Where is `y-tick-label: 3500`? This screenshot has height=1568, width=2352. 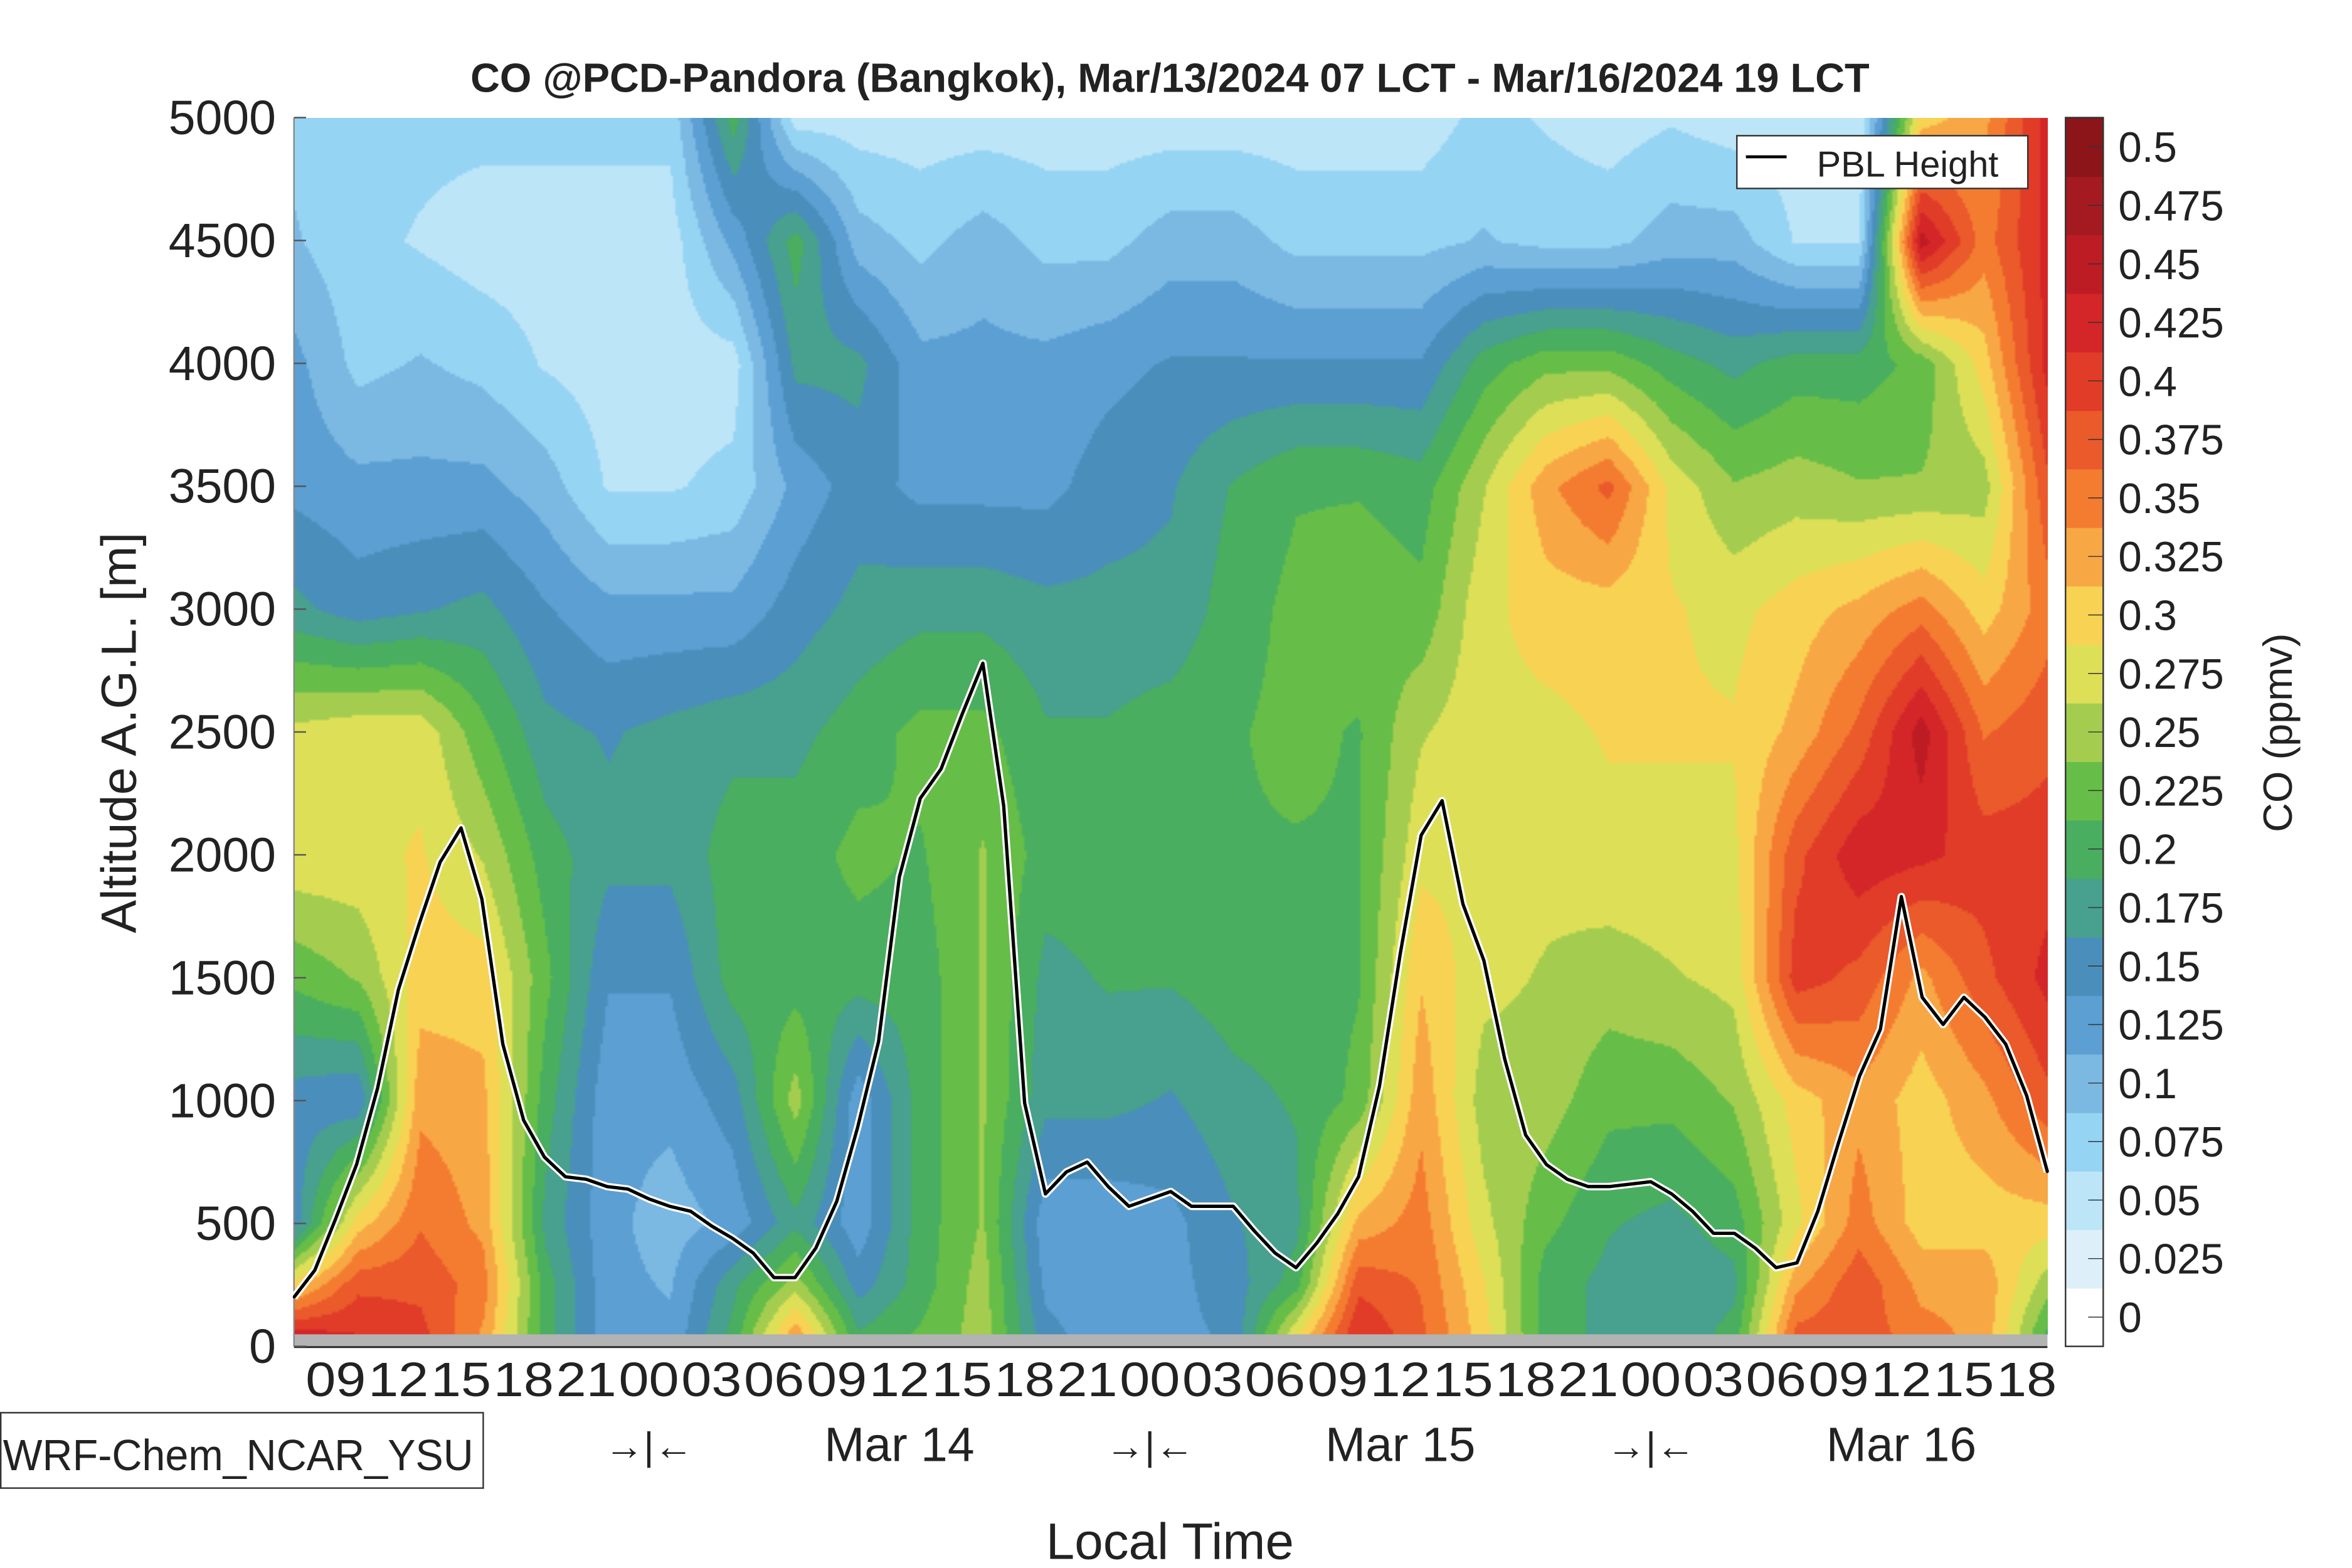 y-tick-label: 3500 is located at coordinates (222, 487).